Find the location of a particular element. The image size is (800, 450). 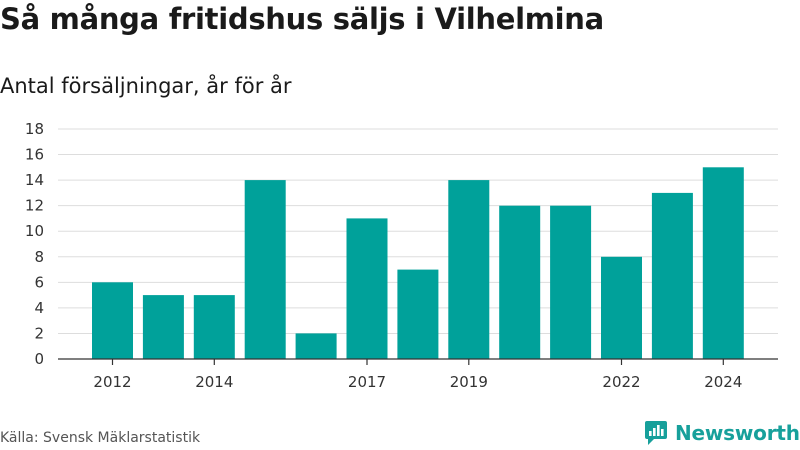

bar-2020 is located at coordinates (520, 282).